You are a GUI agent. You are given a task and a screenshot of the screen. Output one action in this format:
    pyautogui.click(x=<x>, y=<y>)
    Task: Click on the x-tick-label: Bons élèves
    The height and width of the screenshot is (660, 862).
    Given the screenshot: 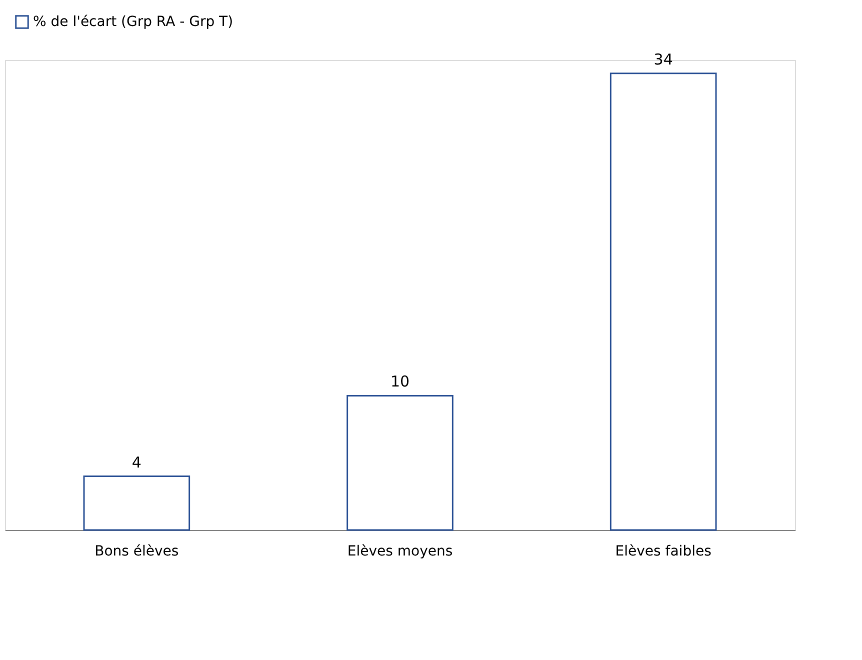 What is the action you would take?
    pyautogui.click(x=136, y=552)
    